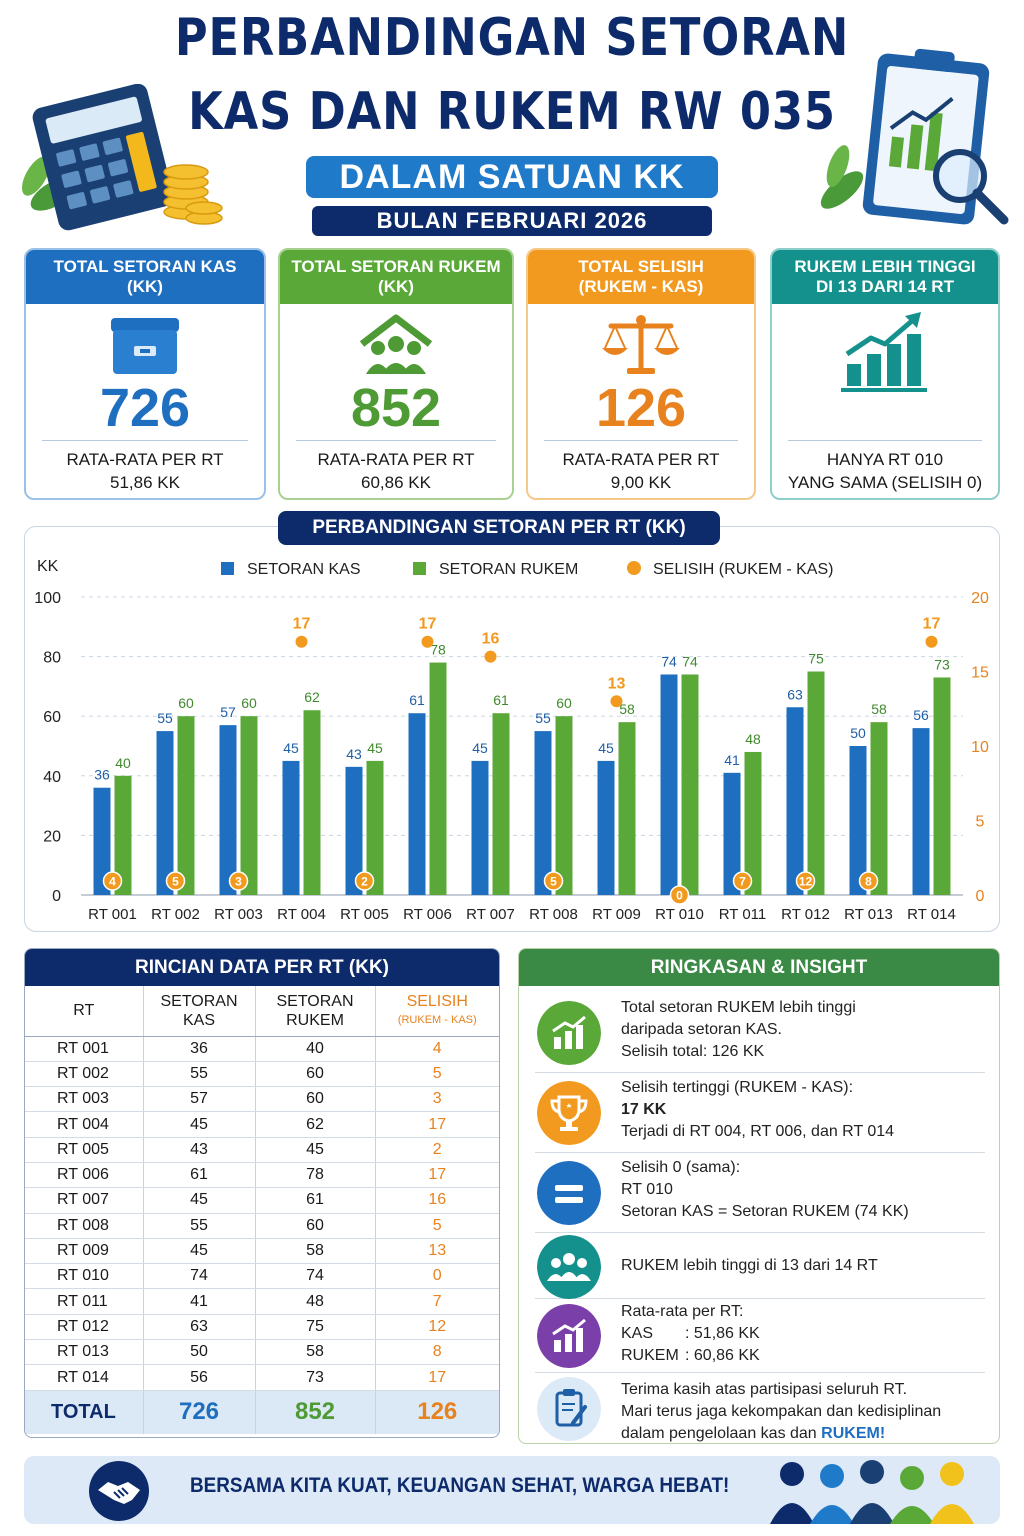 Image resolution: width=1024 pixels, height=1536 pixels. I want to click on table-row: RT 014 56 73 17, so click(262, 1377).